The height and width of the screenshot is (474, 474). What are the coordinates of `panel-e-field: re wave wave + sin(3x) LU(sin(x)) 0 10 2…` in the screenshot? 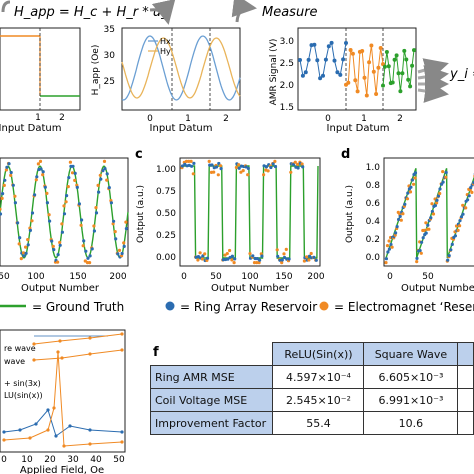 It's located at (63, 401).